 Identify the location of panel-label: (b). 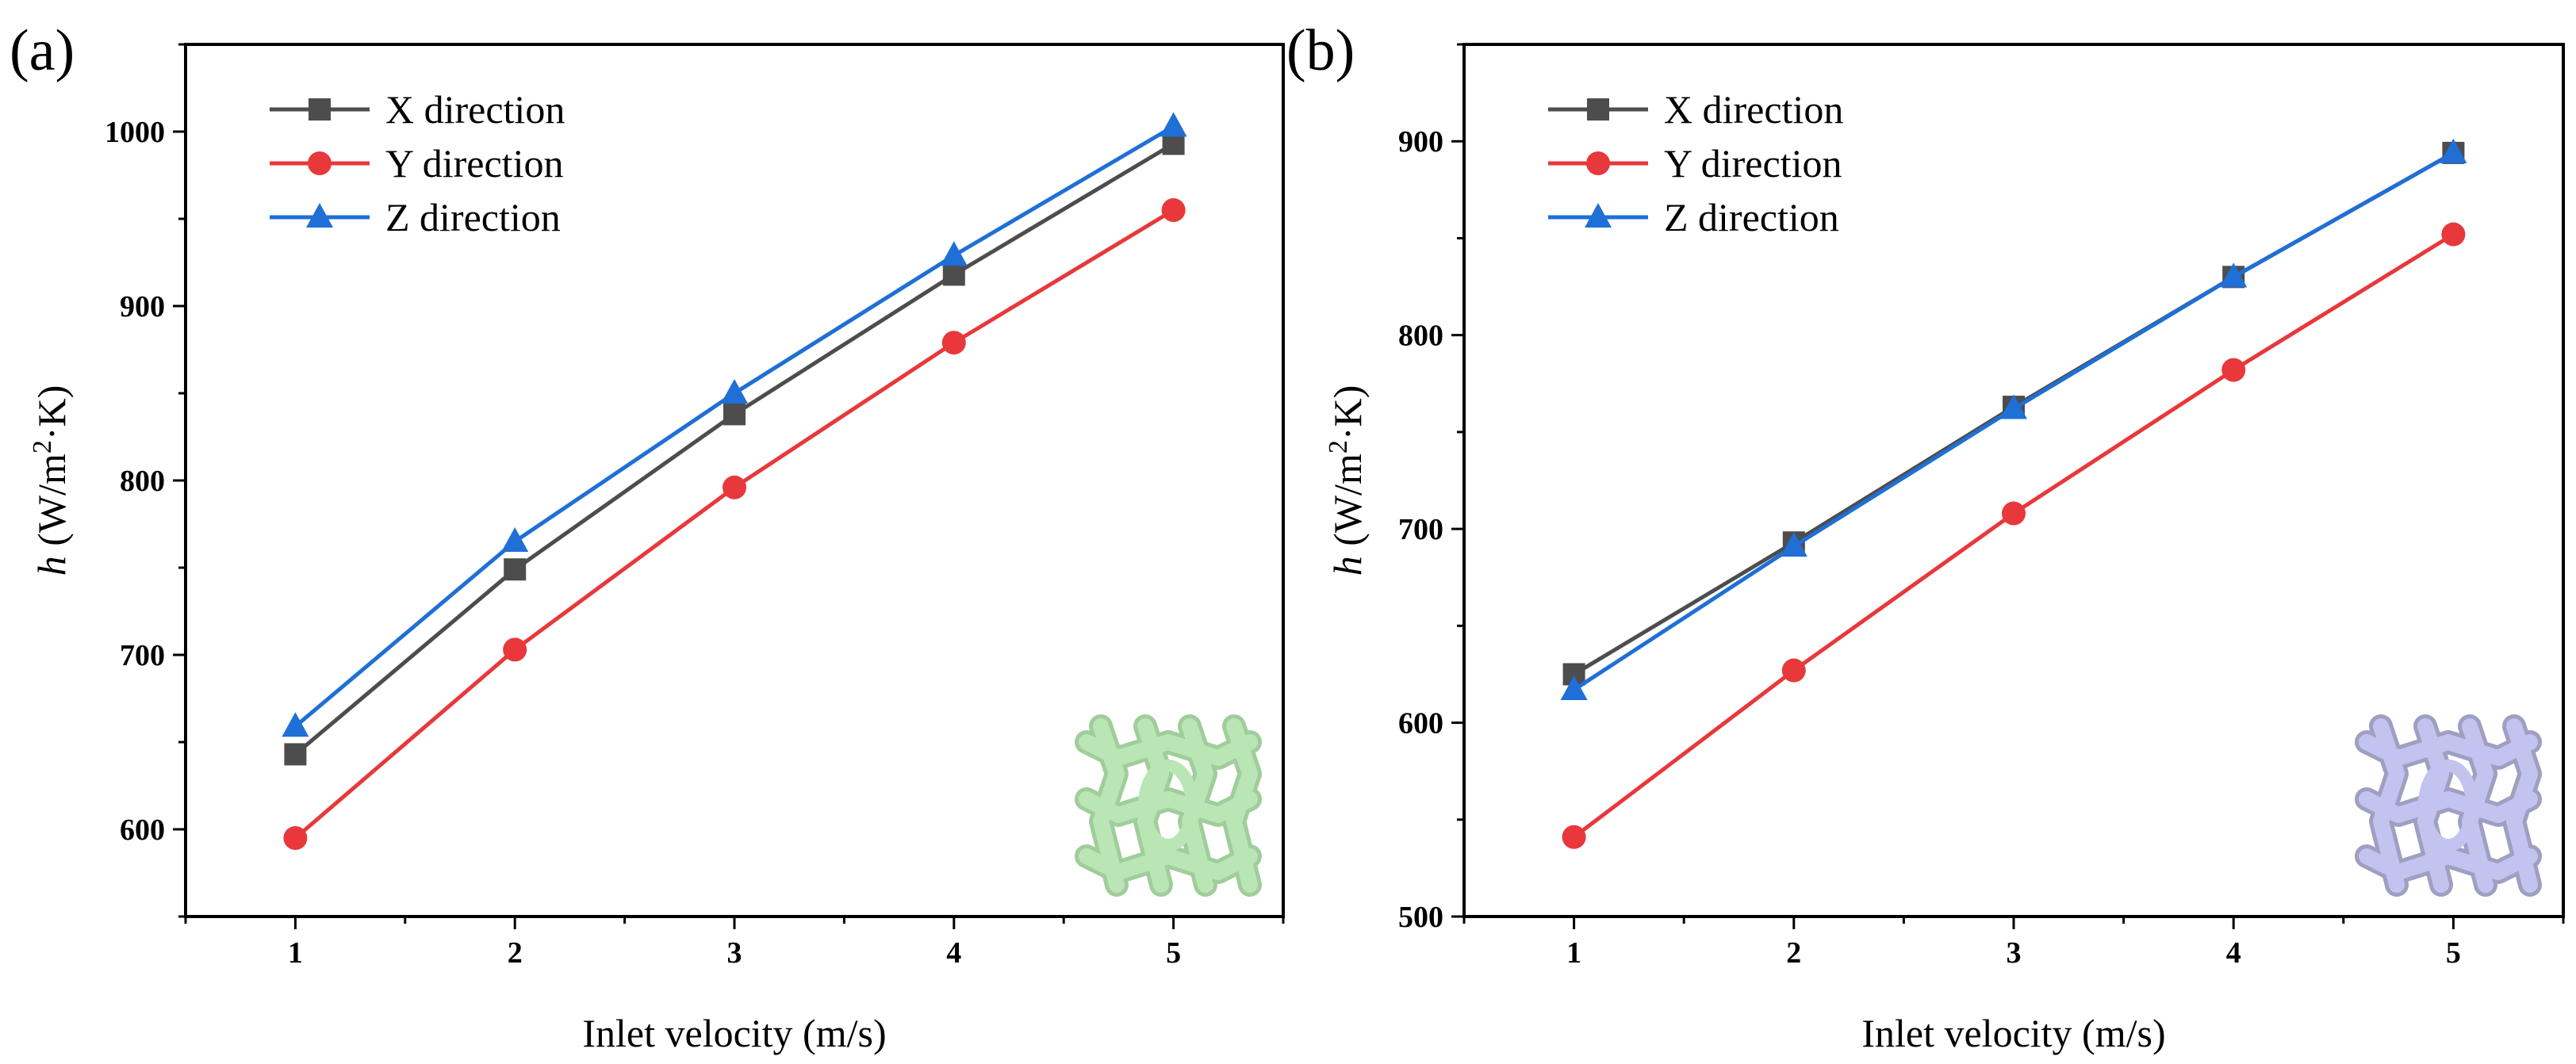
(1320, 50).